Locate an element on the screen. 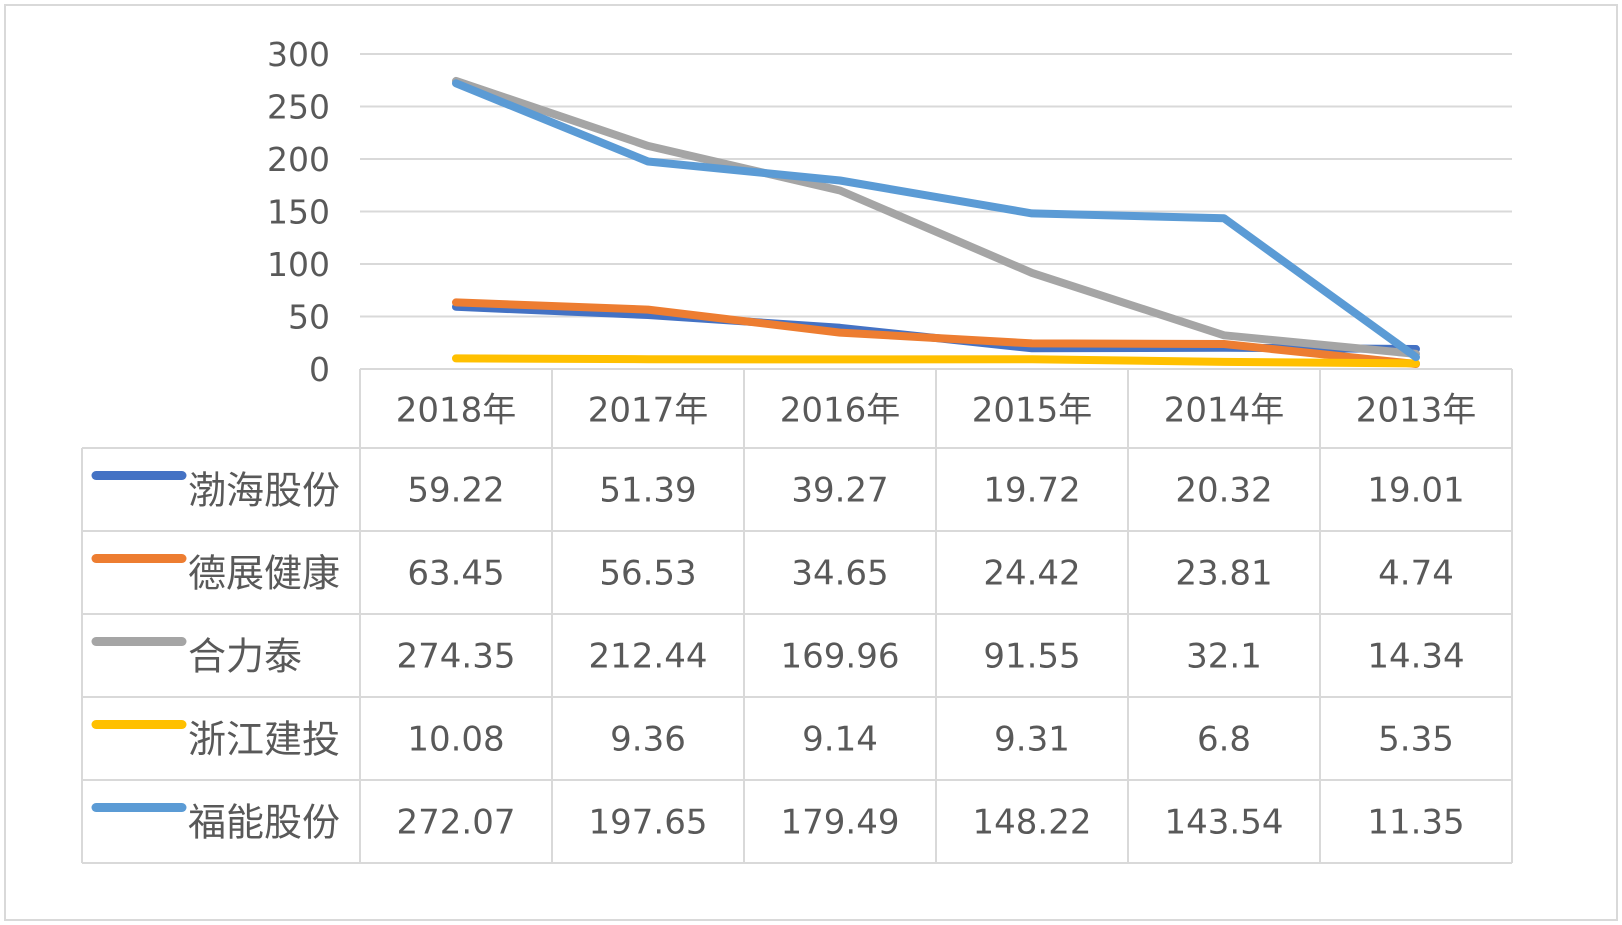 The height and width of the screenshot is (925, 1622). data-label: 4.74 is located at coordinates (1416, 574).